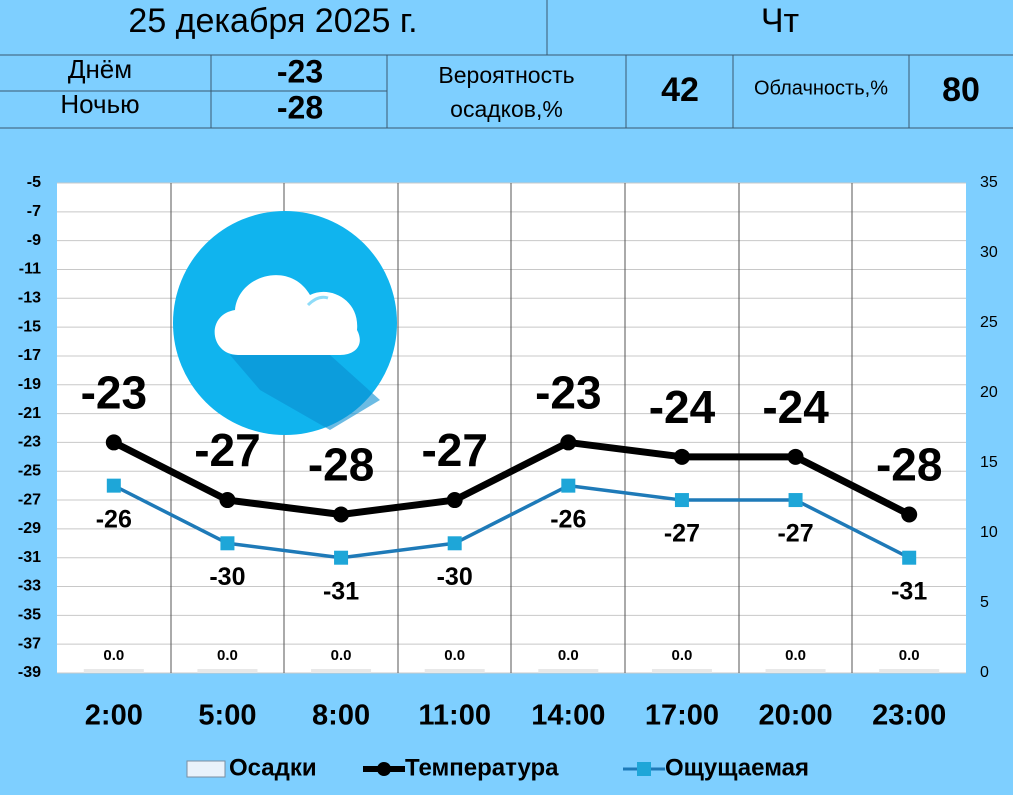 This screenshot has height=795, width=1013. What do you see at coordinates (227, 716) in the screenshot?
I see `x-tick-label: 5:00` at bounding box center [227, 716].